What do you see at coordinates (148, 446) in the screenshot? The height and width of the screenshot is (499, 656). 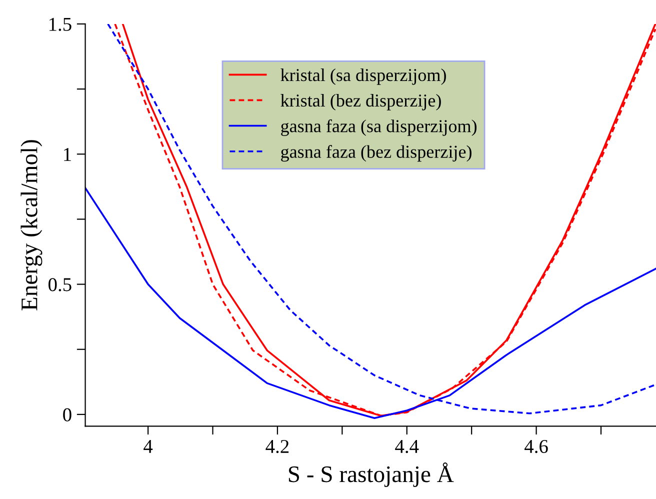 I see `x-tick-label: 4` at bounding box center [148, 446].